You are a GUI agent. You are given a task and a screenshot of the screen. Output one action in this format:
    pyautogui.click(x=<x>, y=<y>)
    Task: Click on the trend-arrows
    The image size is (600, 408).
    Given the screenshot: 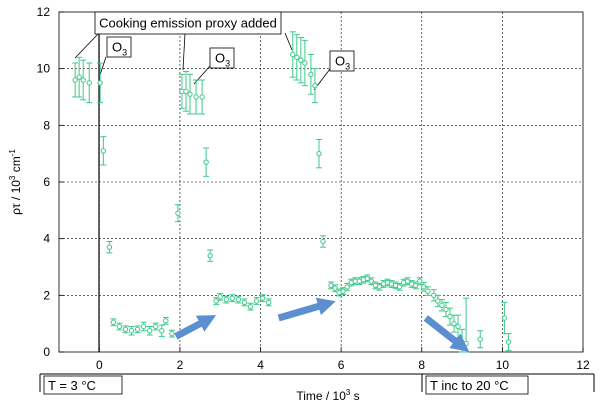 What is the action you would take?
    pyautogui.click(x=322, y=324)
    